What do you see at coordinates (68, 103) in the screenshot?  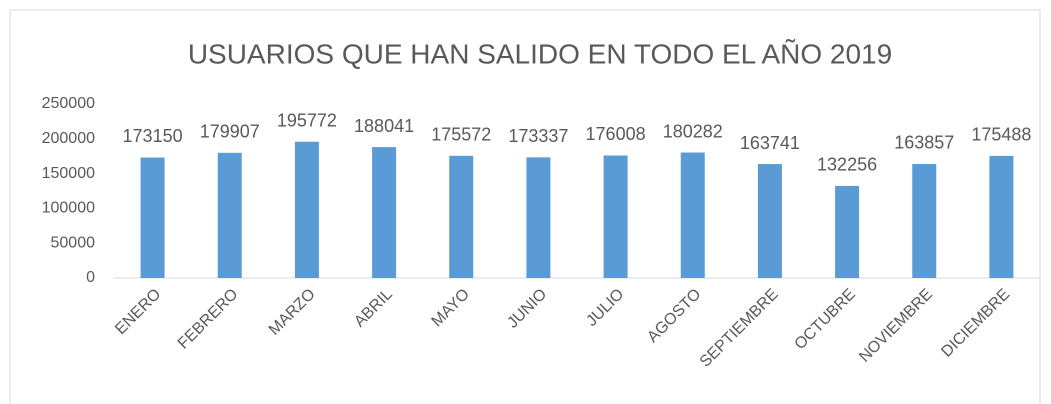 I see `y-tick-label: 250000` at bounding box center [68, 103].